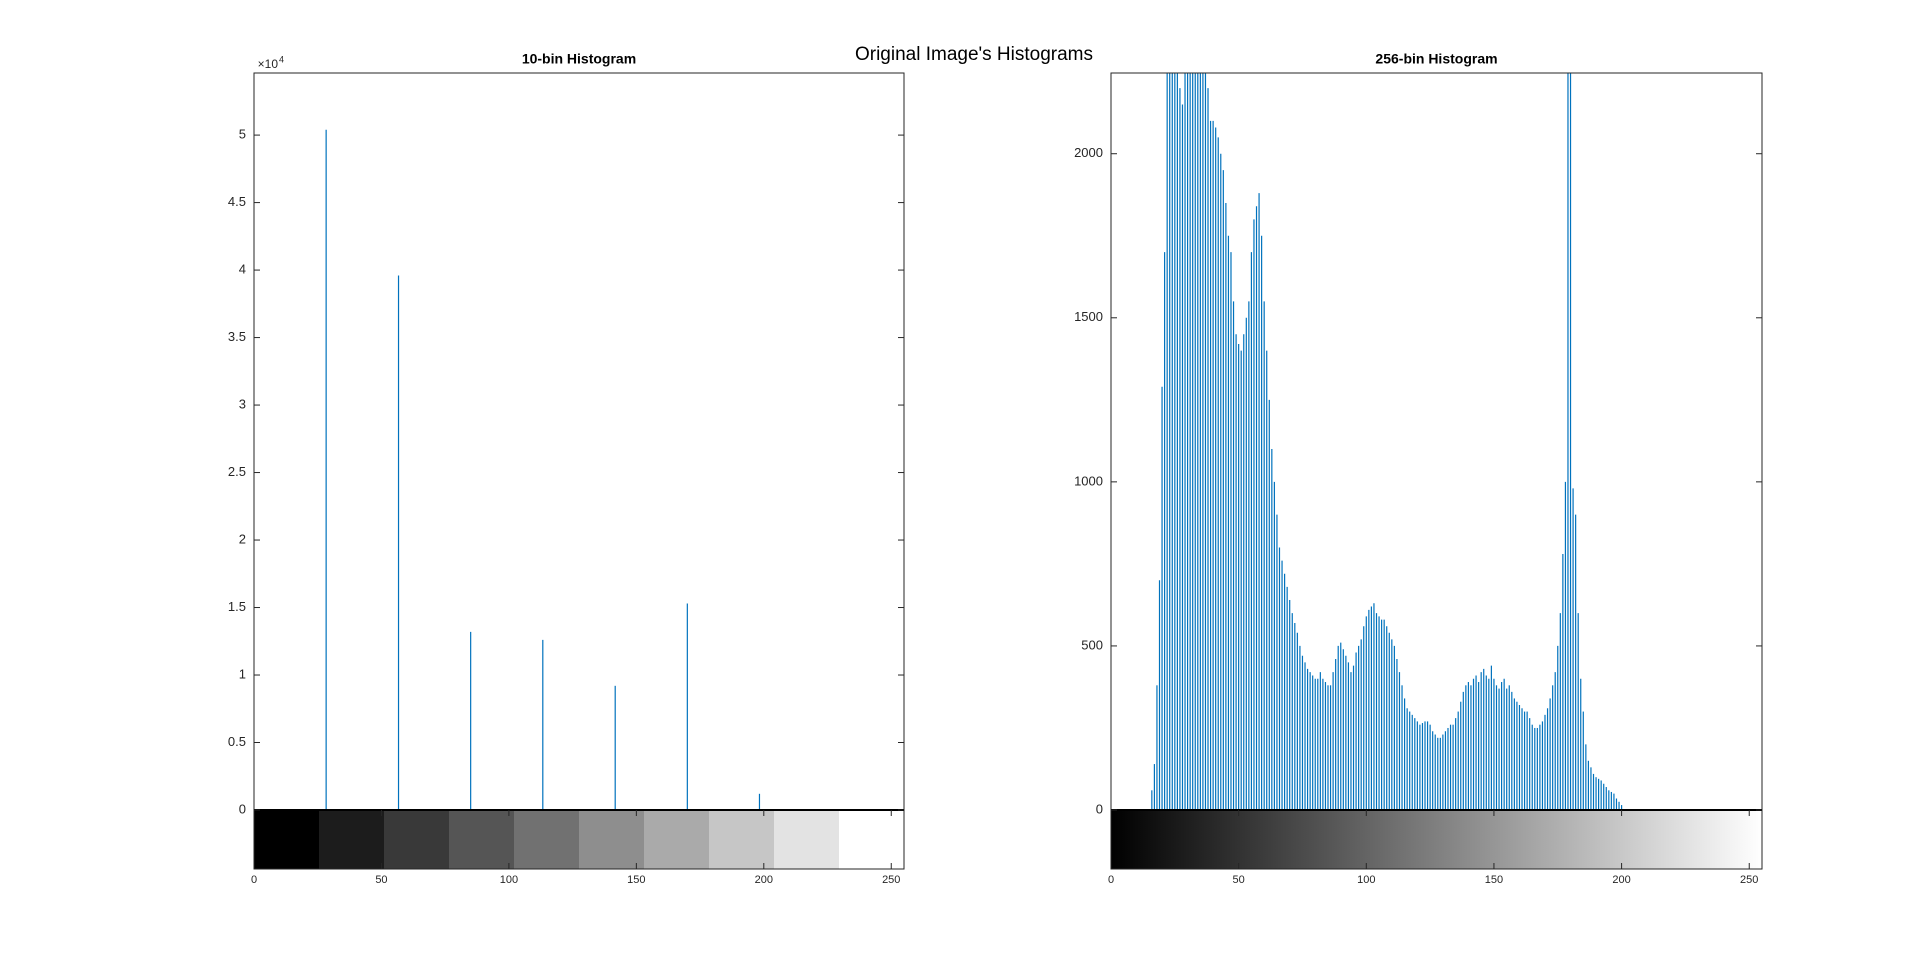 This screenshot has width=1920, height=963. What do you see at coordinates (242, 269) in the screenshot?
I see `y-tick-label: 4` at bounding box center [242, 269].